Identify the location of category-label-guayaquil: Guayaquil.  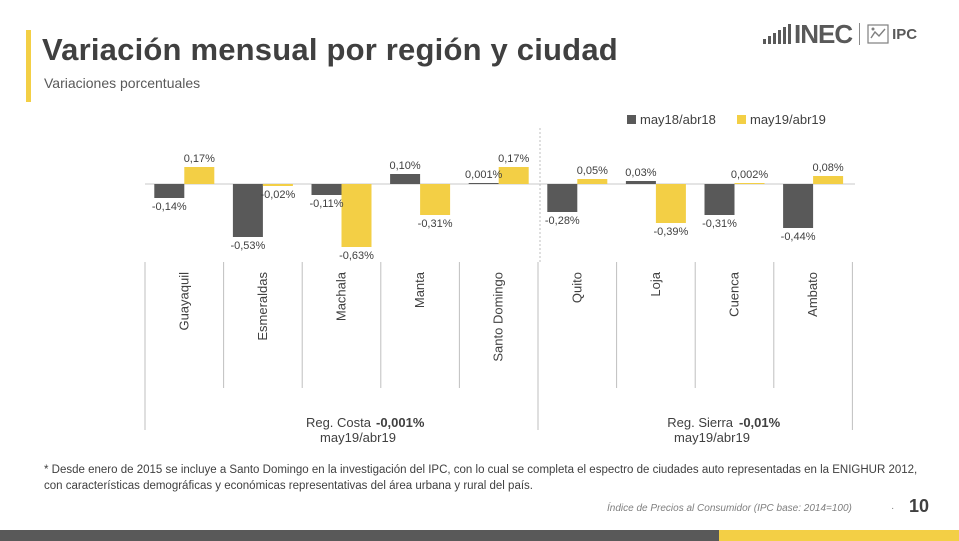
(183, 301).